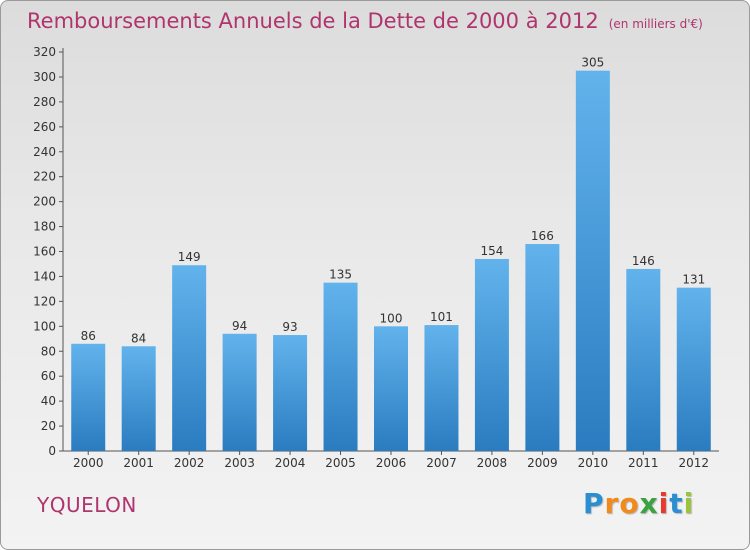 This screenshot has width=750, height=550. What do you see at coordinates (44, 52) in the screenshot?
I see `y-tick-label: 320` at bounding box center [44, 52].